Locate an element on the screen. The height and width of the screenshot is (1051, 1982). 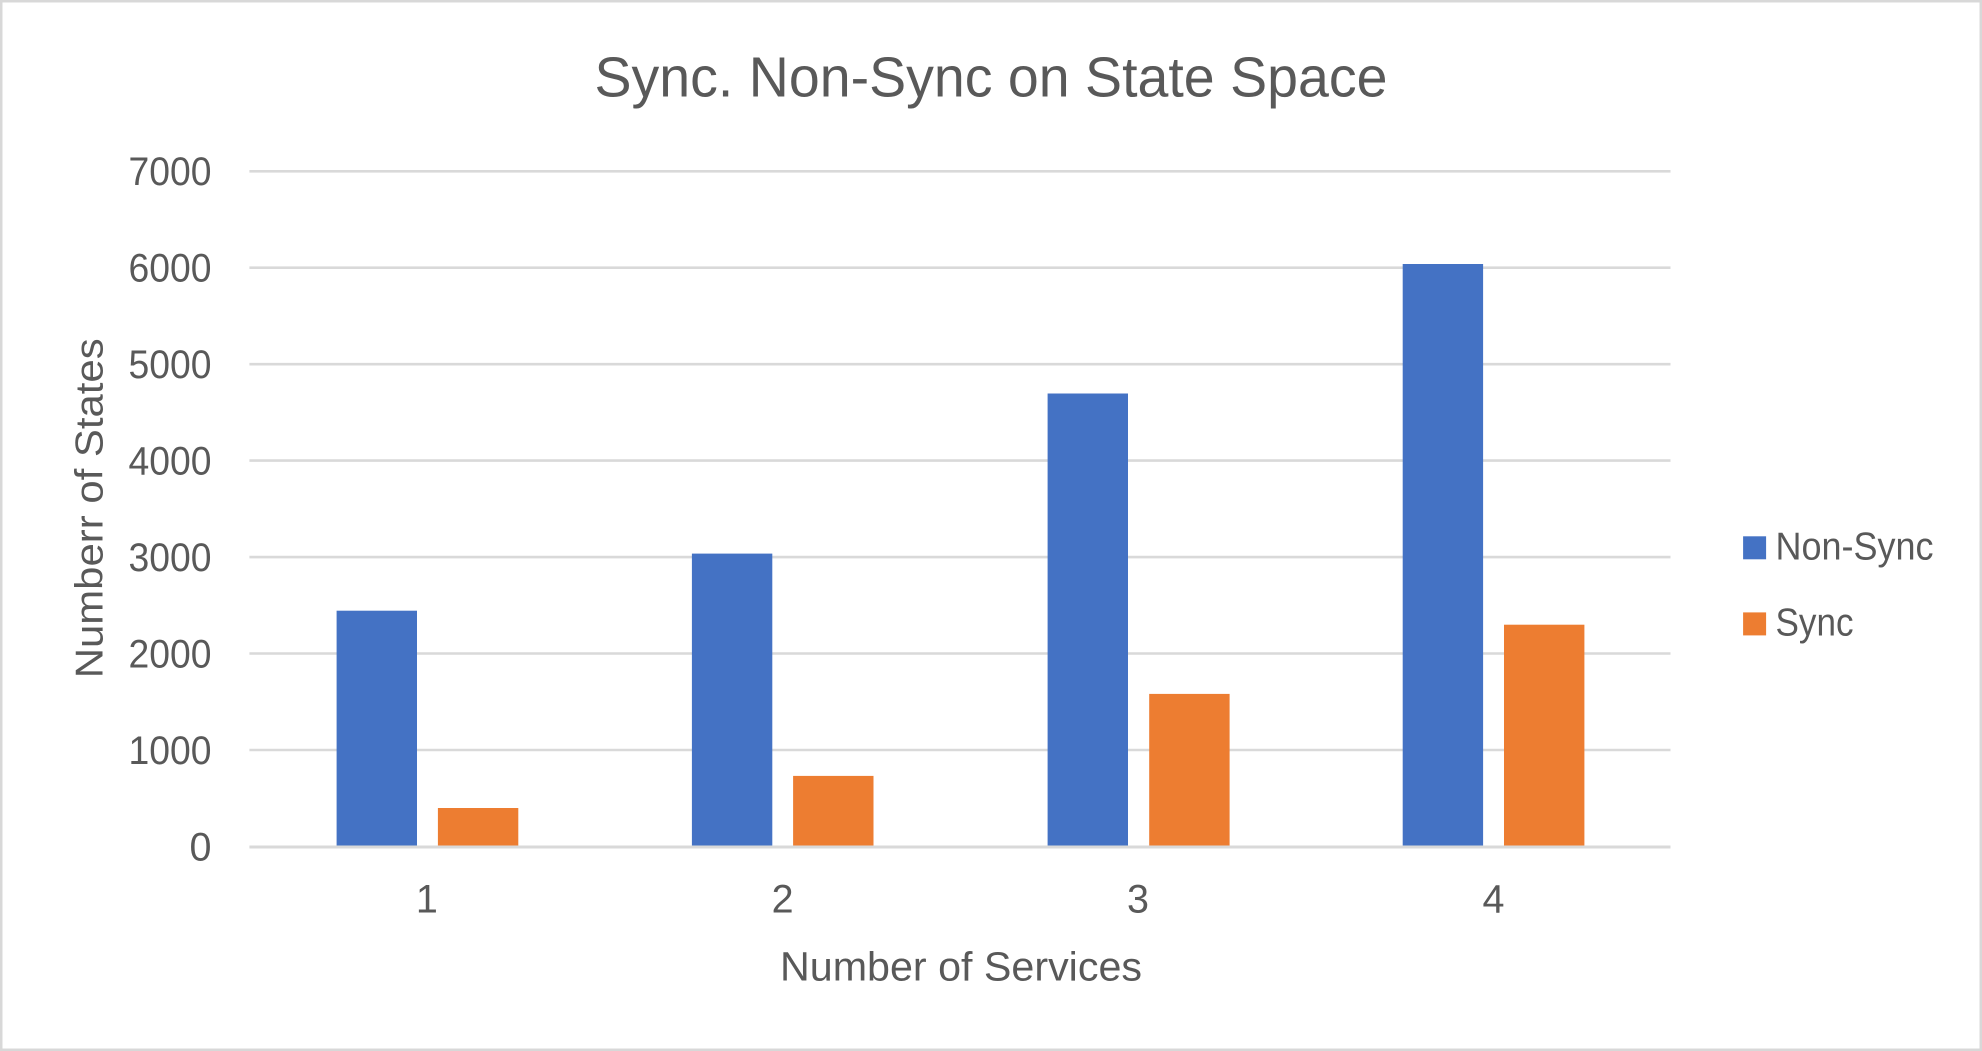
svg-text: 7000 is located at coordinates (170, 172).